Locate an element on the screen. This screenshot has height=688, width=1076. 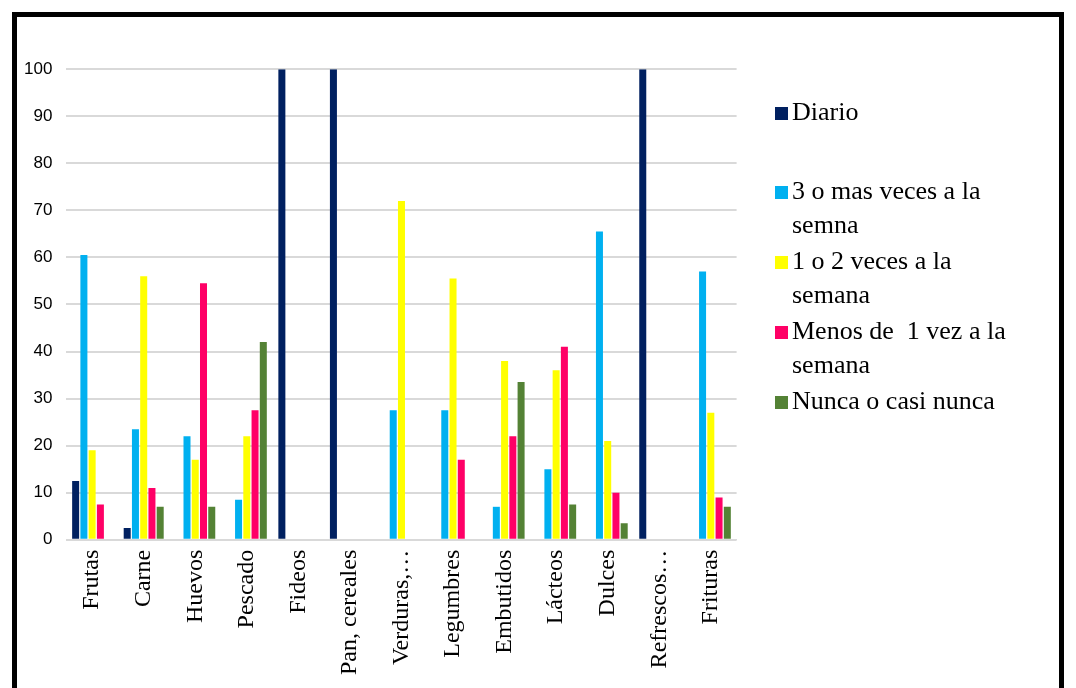
x-tick-label: Fideos is located at coordinates (296, 581).